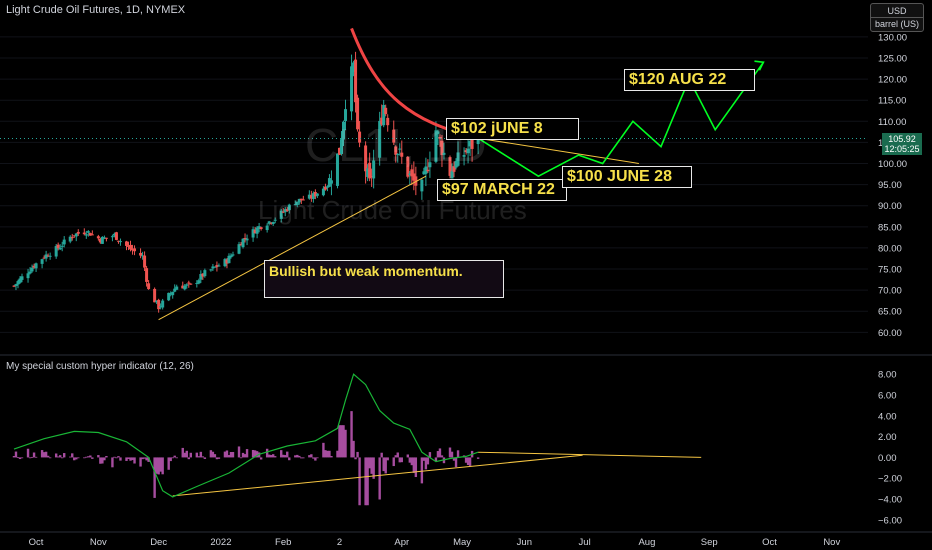  Describe the element at coordinates (902, 139) in the screenshot. I see `last-price-value: 105.92` at that location.